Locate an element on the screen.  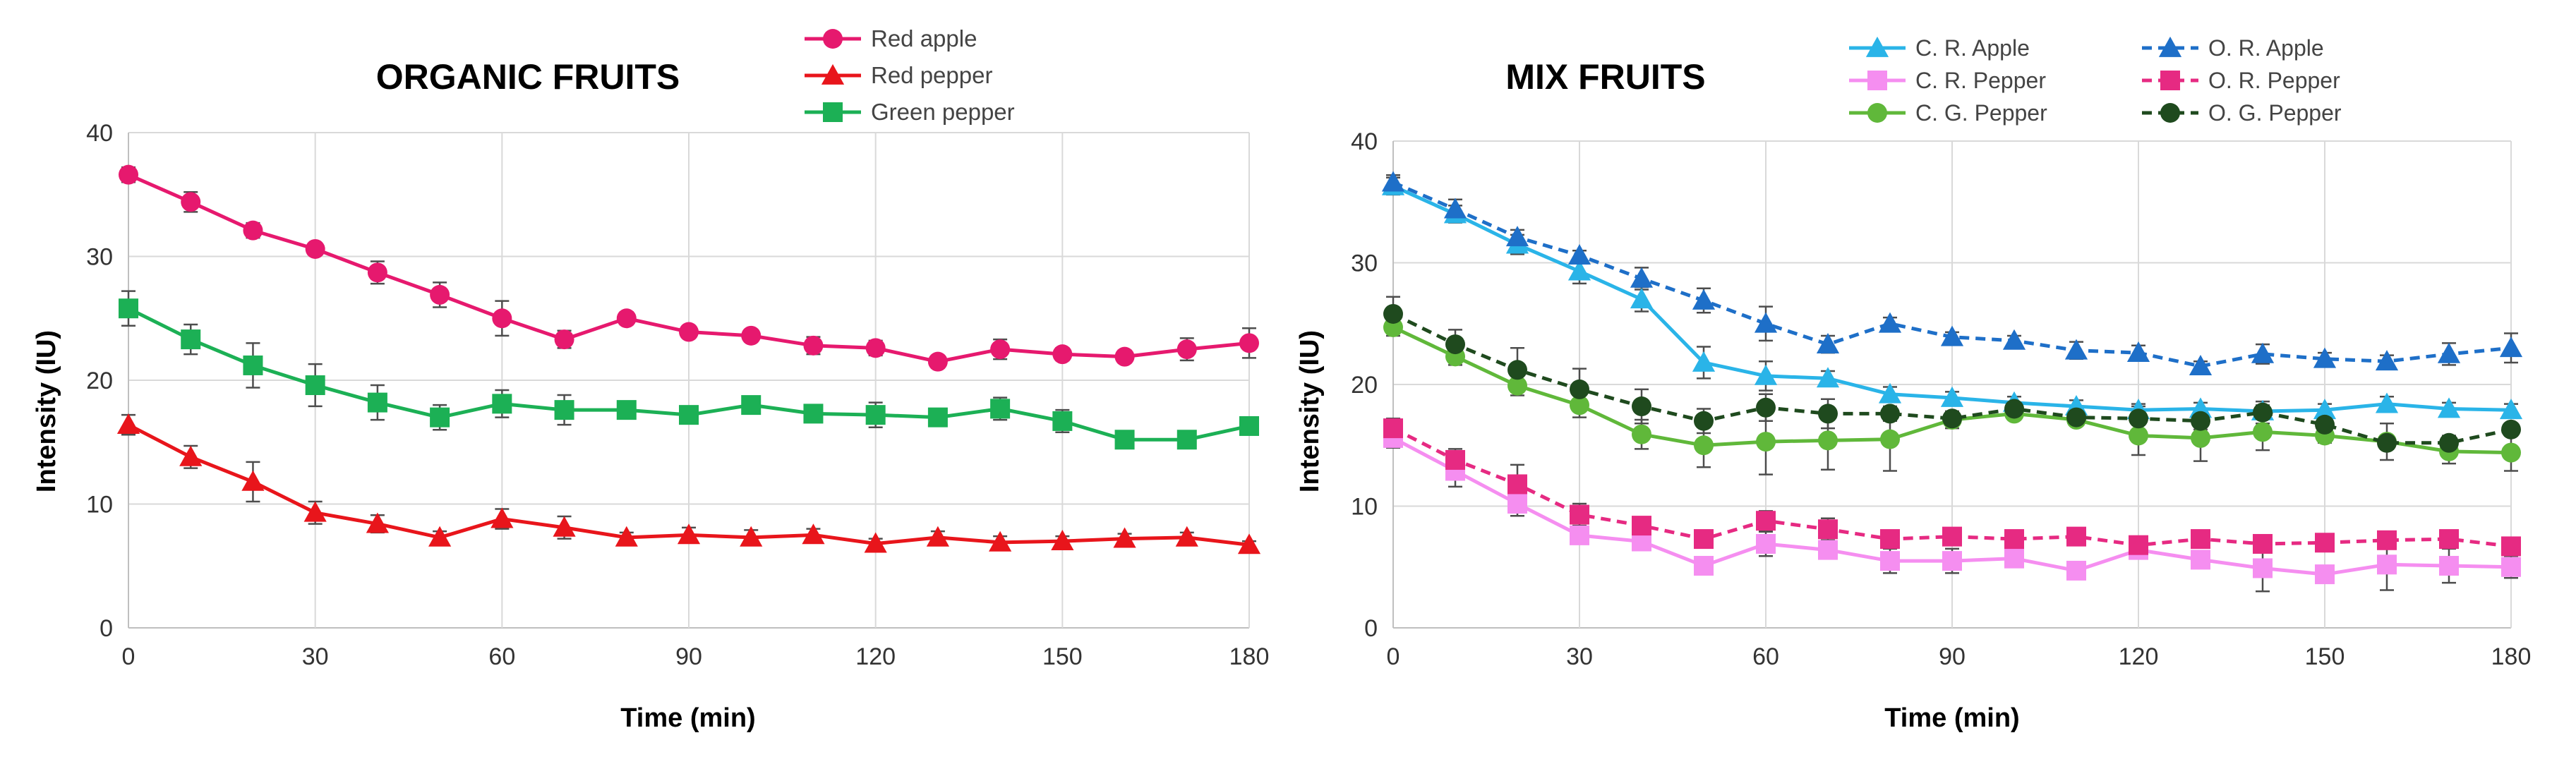
legend-entry: C. G. Pepper is located at coordinates (1948, 113).